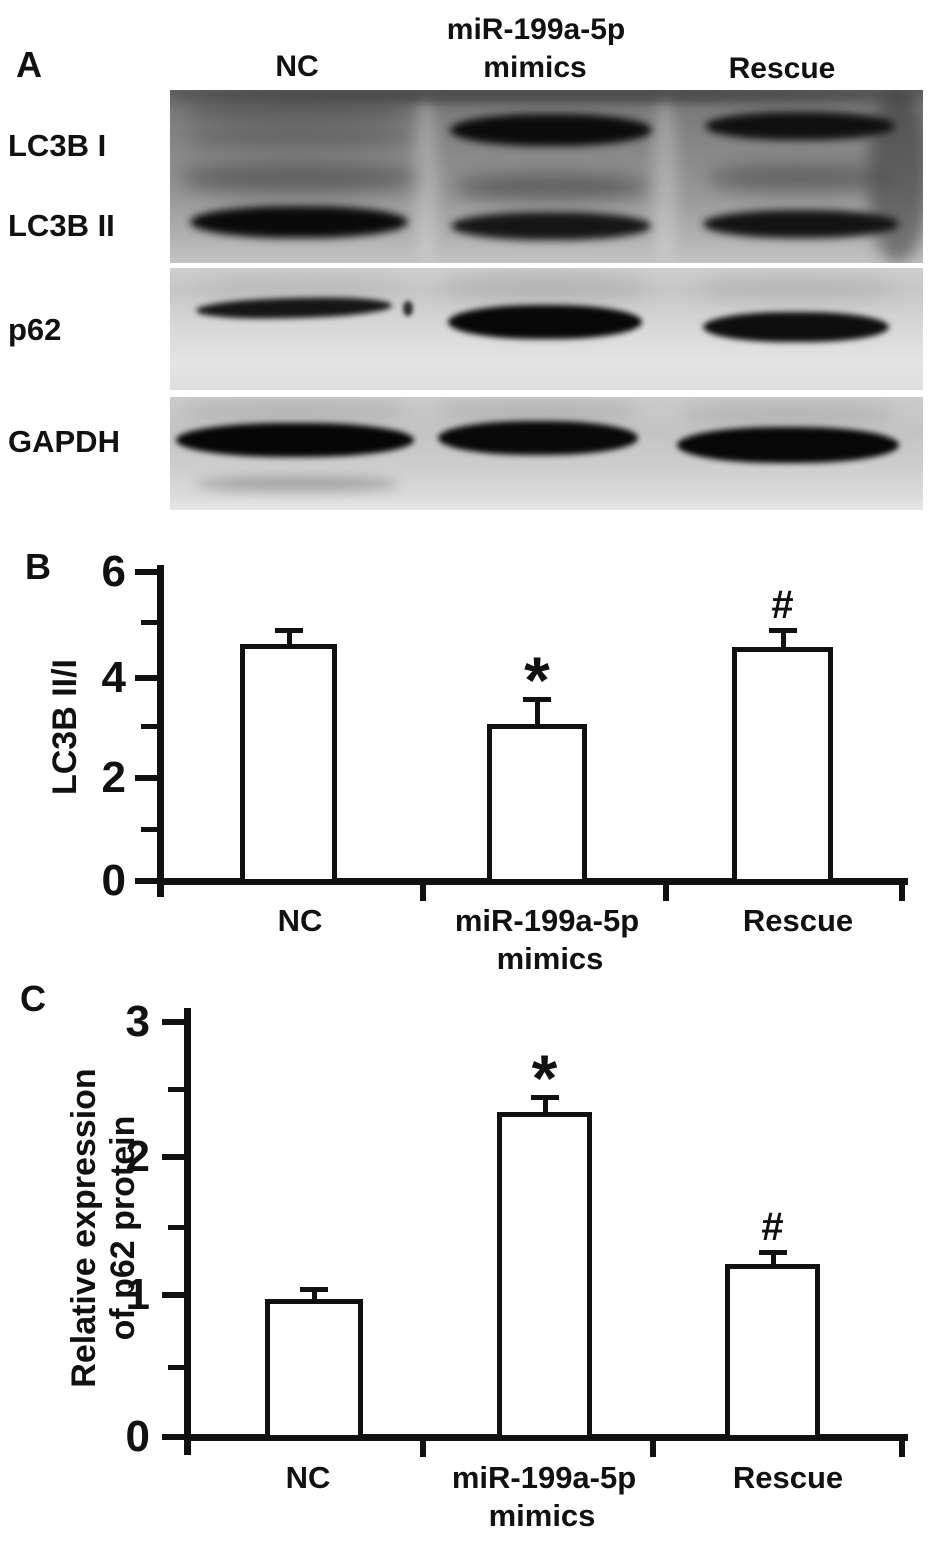 This screenshot has height=1544, width=945. I want to click on y-axis-title: Relative expression of p62 protein, so click(105, 1228).